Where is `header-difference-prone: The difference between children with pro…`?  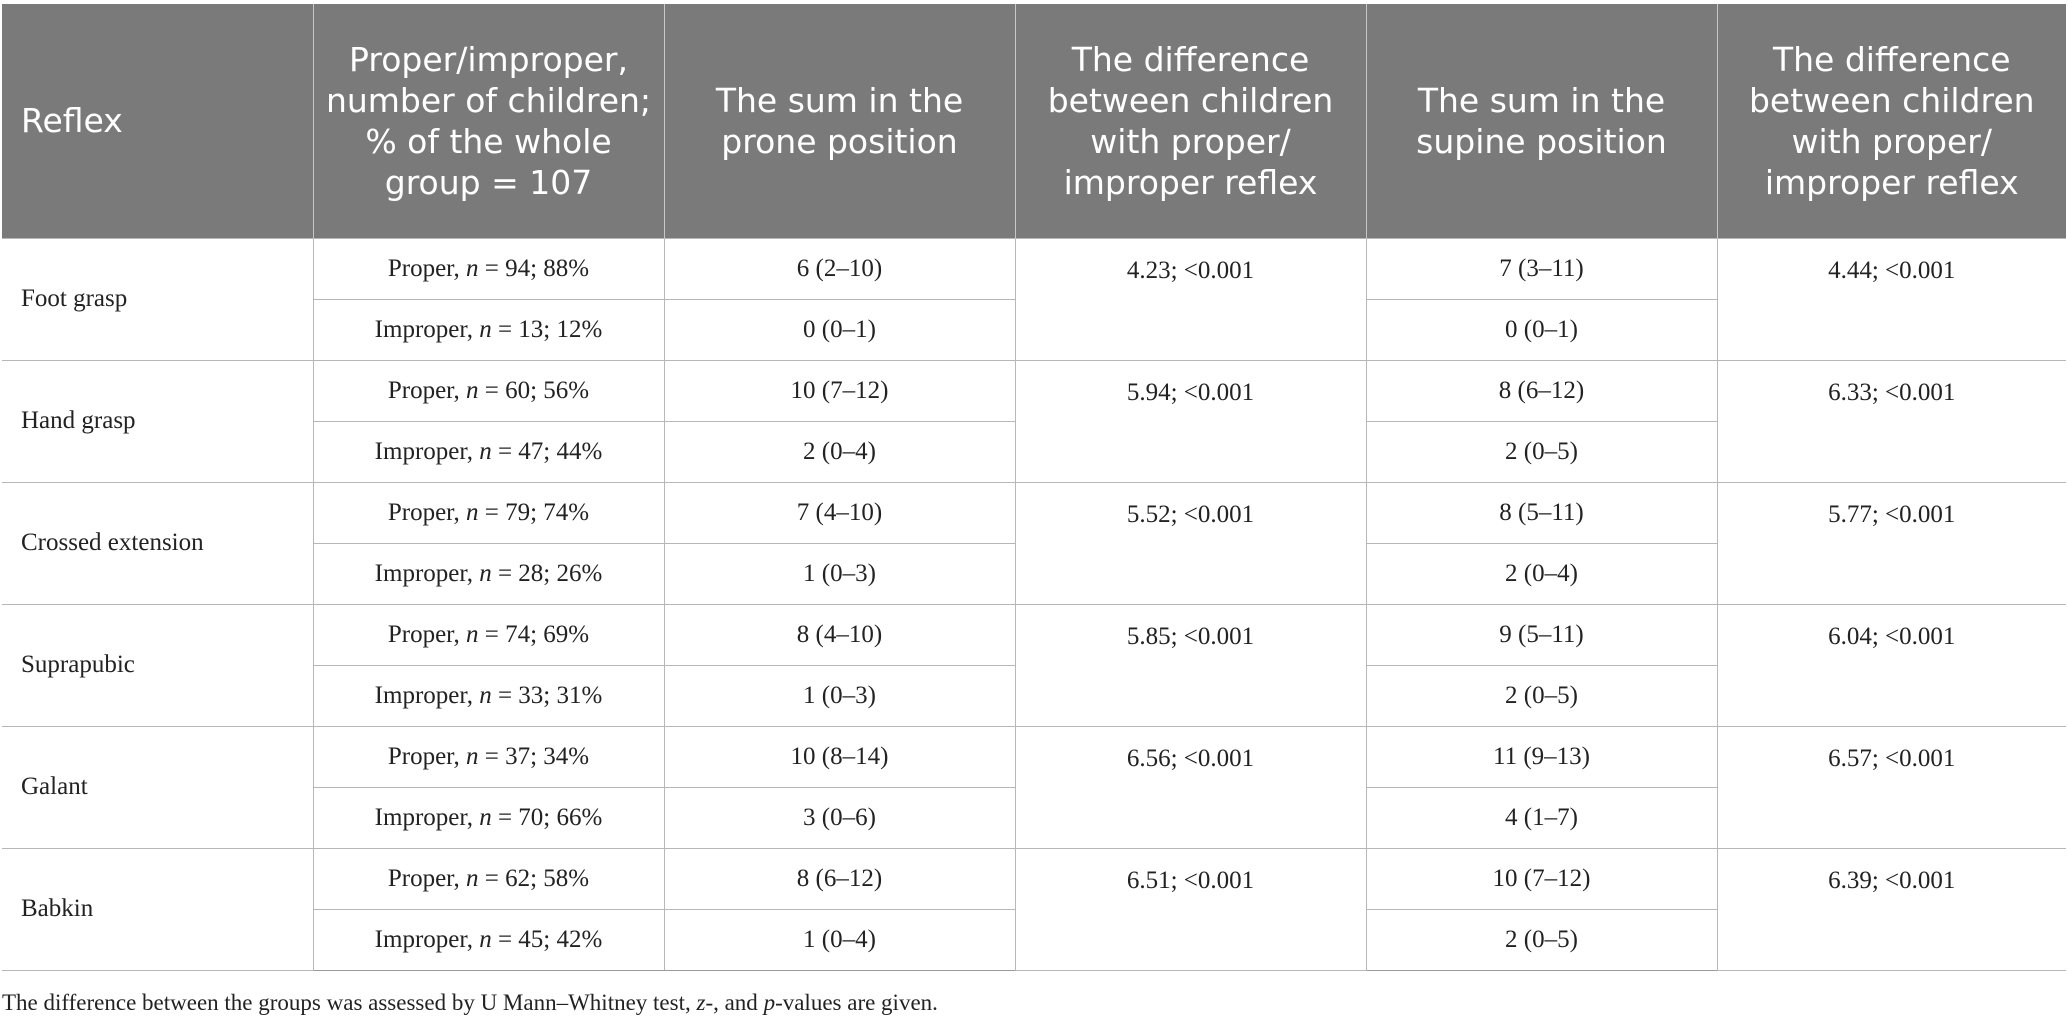 header-difference-prone: The difference between children with pro… is located at coordinates (1191, 121).